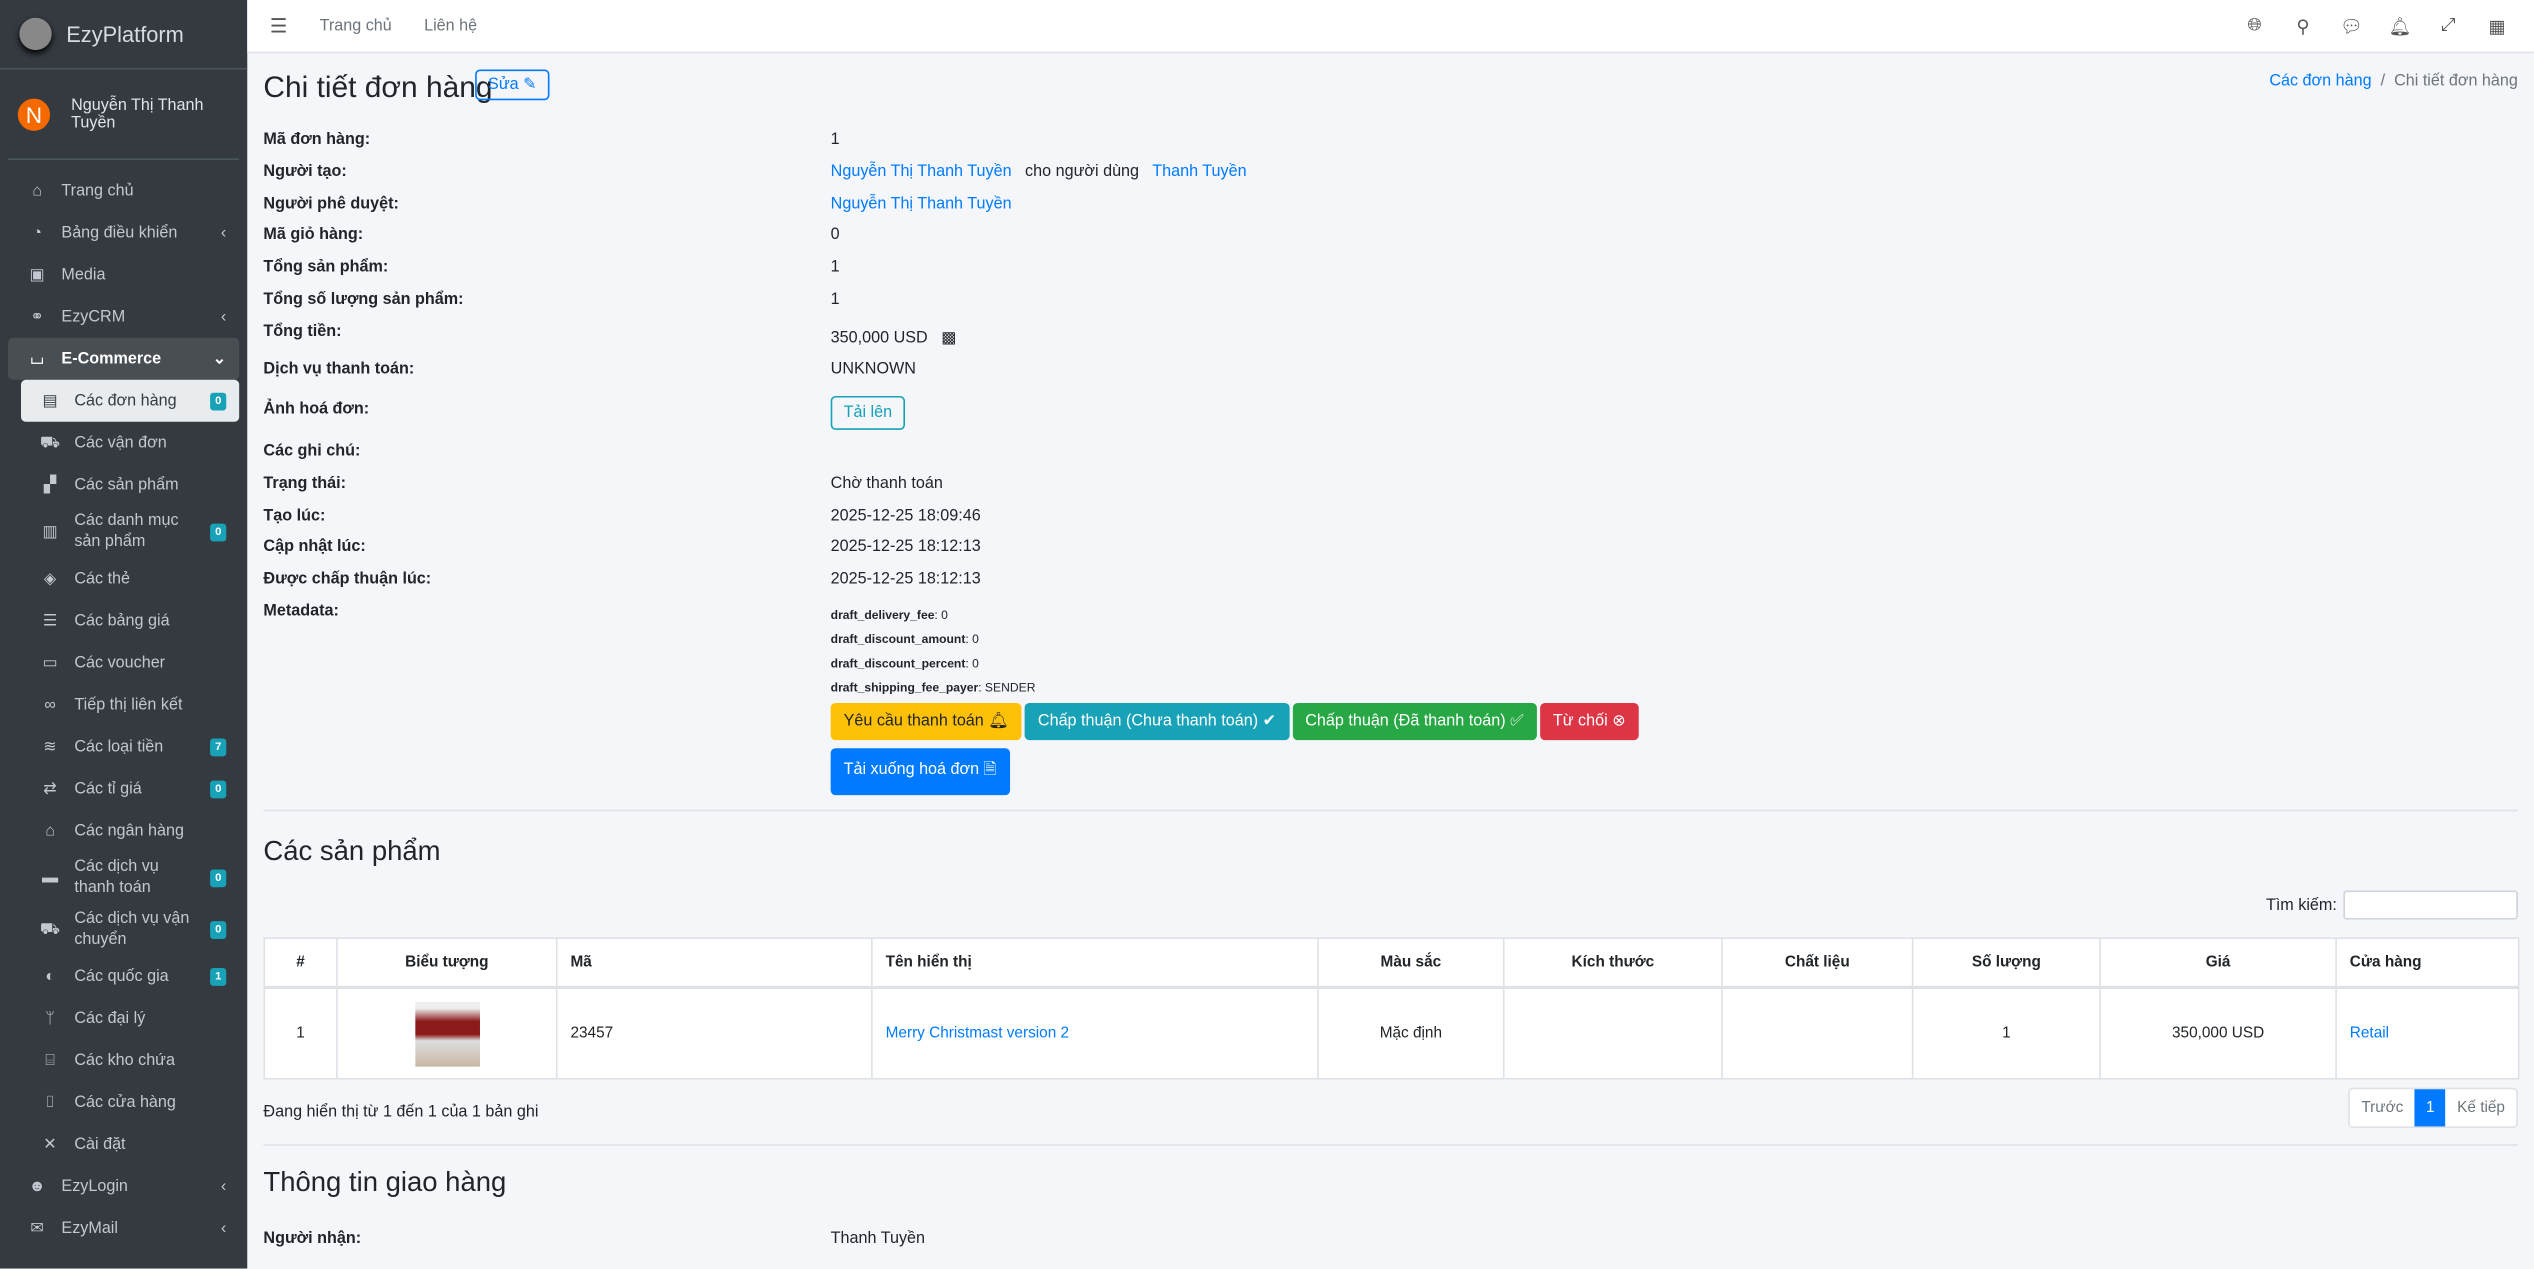  What do you see at coordinates (920, 772) in the screenshot?
I see `download-invoice-button: Tải xuống hoá đơn 🗎` at bounding box center [920, 772].